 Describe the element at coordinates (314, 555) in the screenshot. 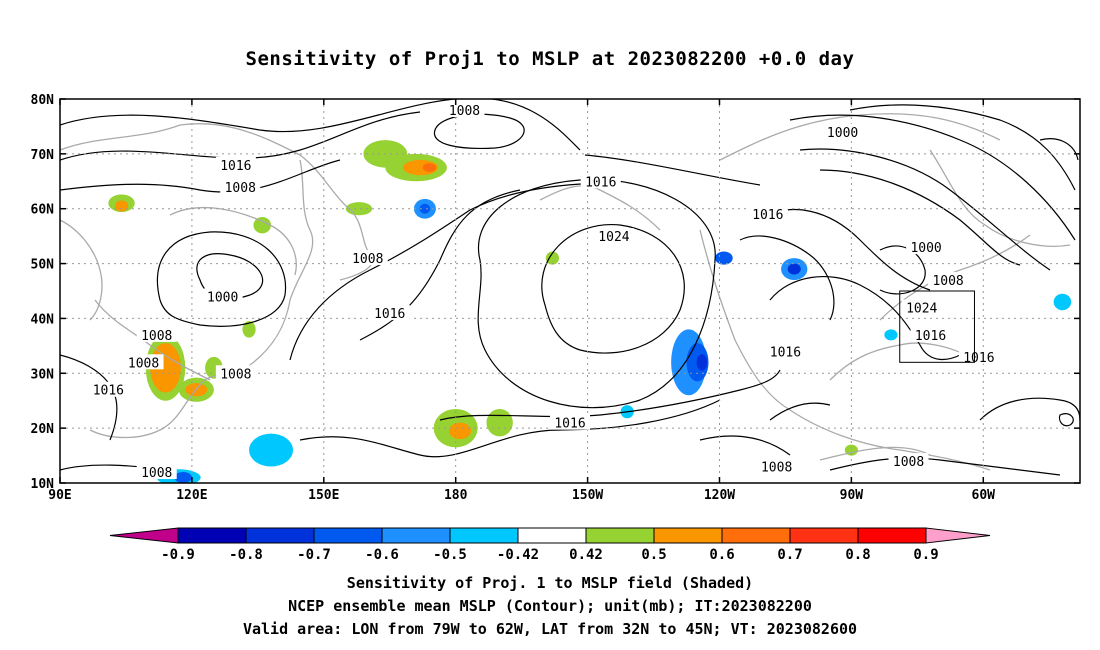

I see `colorbar-label-2: -0.7` at that location.